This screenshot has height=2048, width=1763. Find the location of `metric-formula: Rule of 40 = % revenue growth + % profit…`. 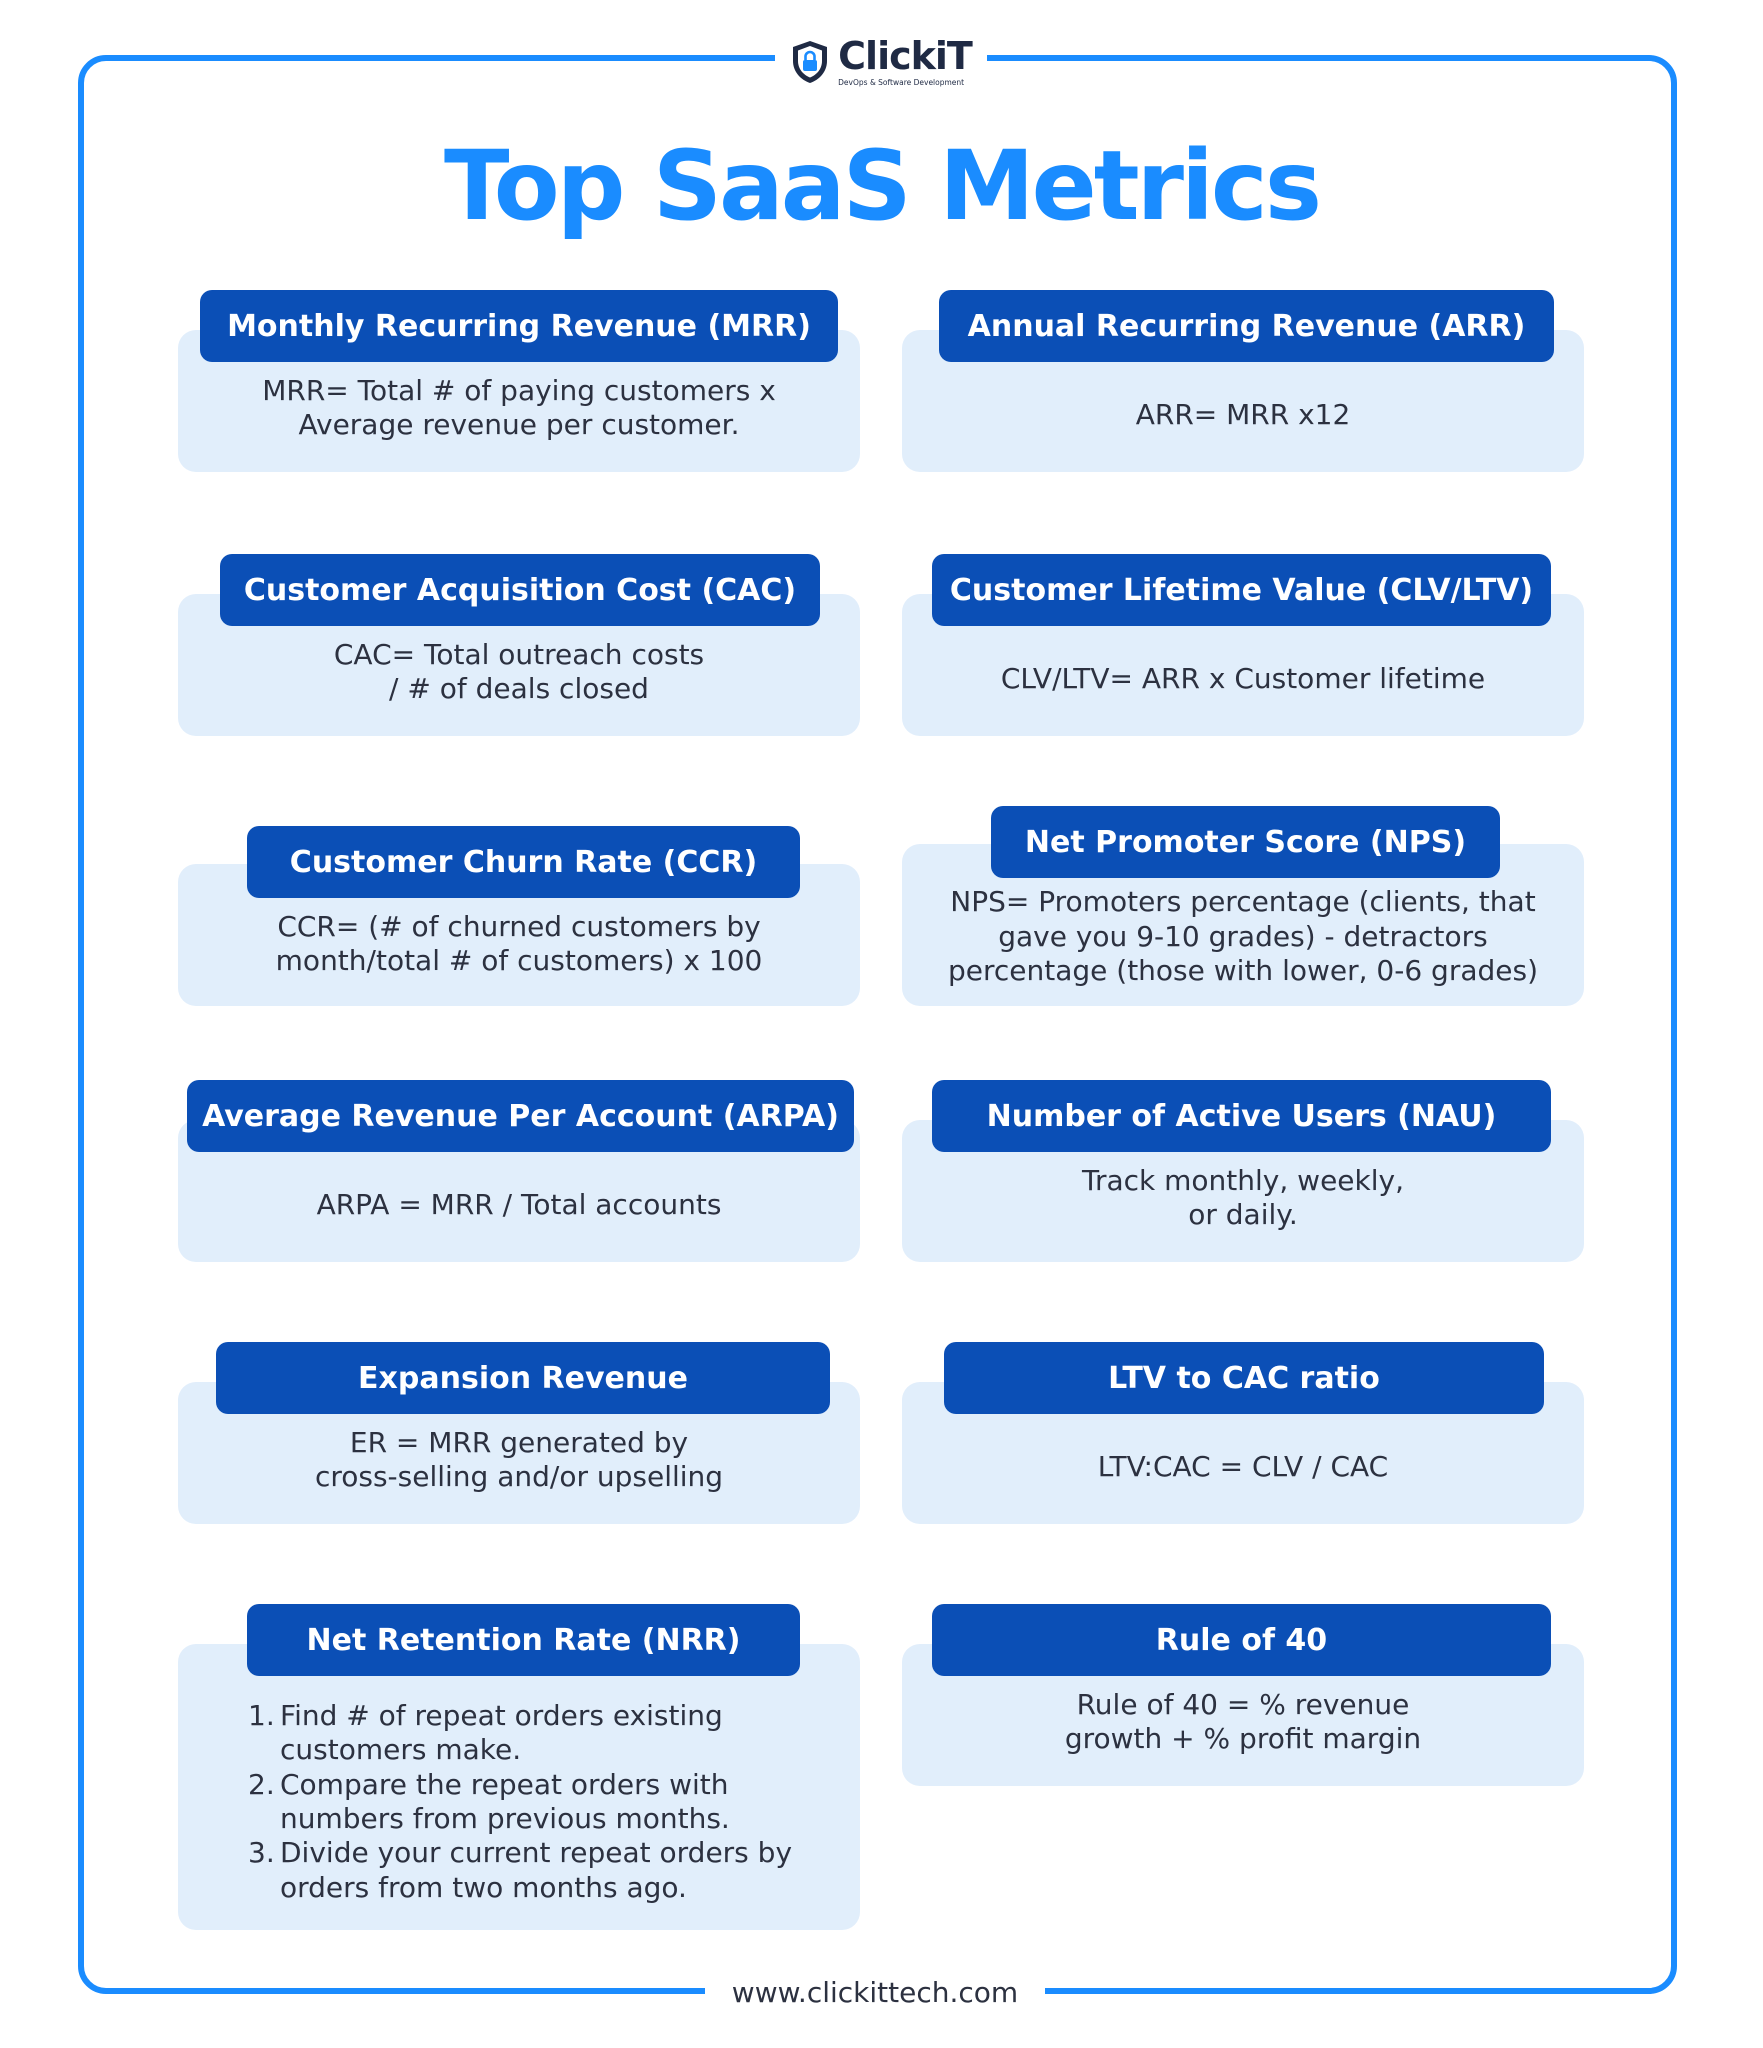

metric-formula: Rule of 40 = % revenue growth + % profit… is located at coordinates (1243, 1721).